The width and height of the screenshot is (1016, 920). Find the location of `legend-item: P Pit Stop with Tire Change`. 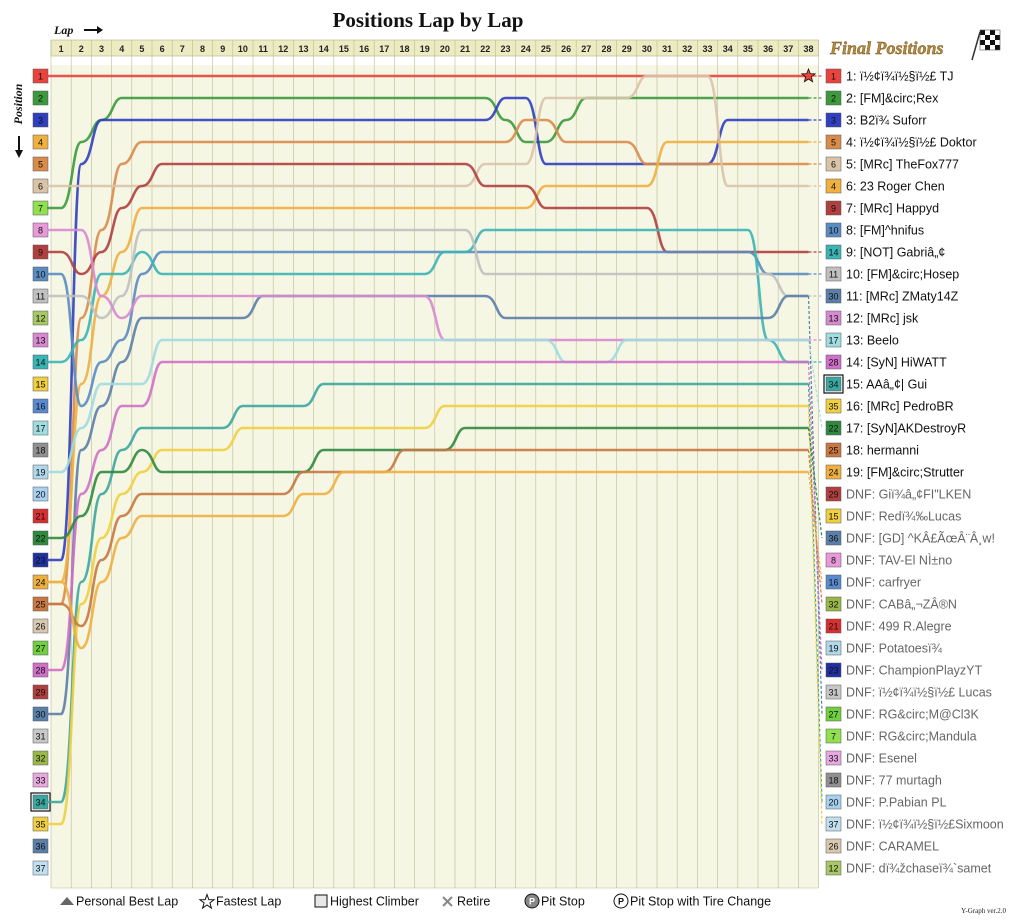

legend-item: P Pit Stop with Tire Change is located at coordinates (692, 901).